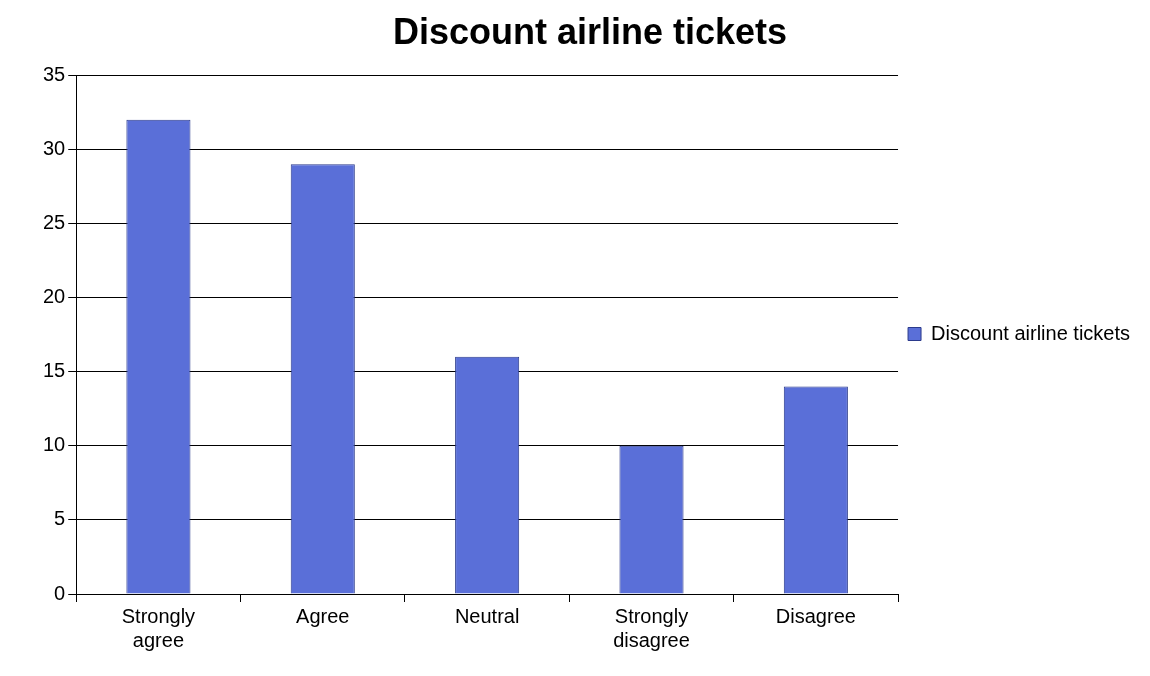 The height and width of the screenshot is (676, 1150). I want to click on y-tick-label: 35, so click(54, 73).